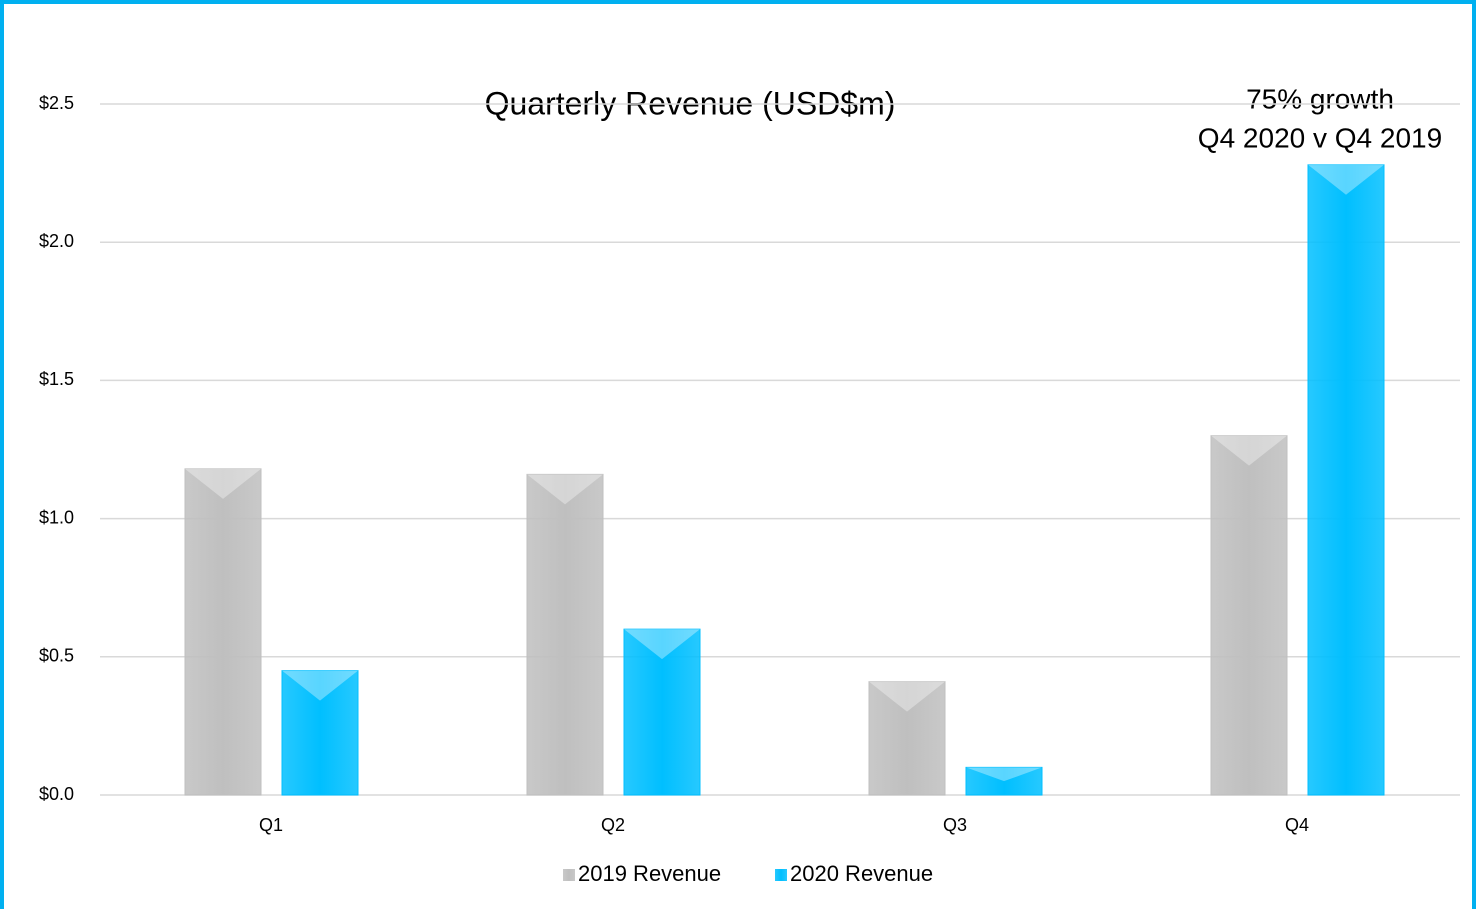  Describe the element at coordinates (56, 241) in the screenshot. I see `y-tick-label: $2.0` at that location.